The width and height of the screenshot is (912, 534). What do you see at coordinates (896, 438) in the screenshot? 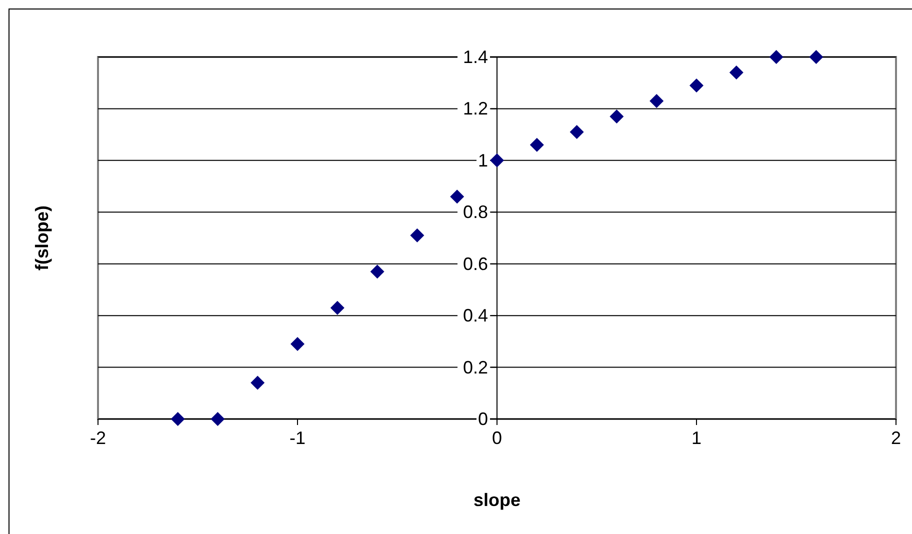
I see `x-tick-label: 2` at bounding box center [896, 438].